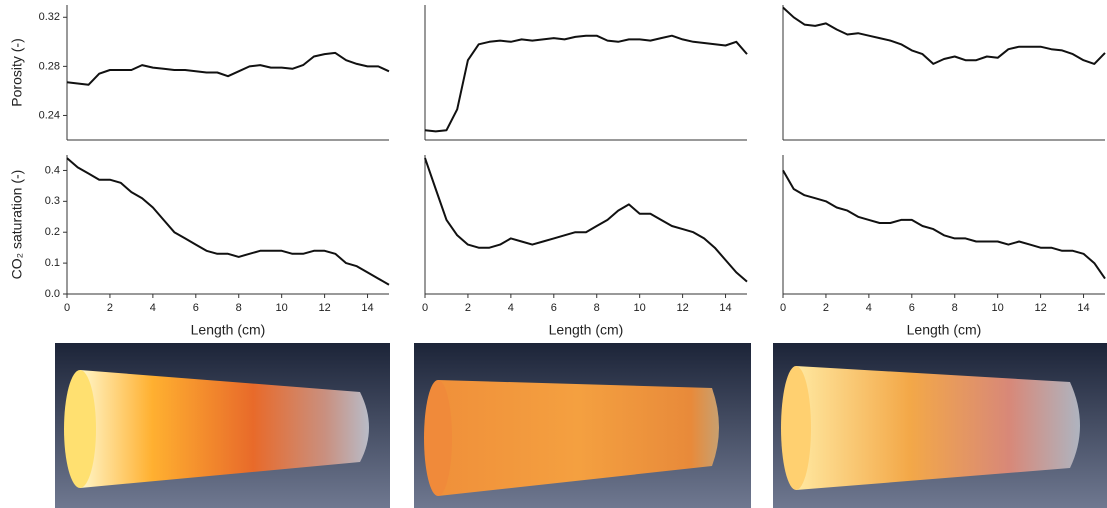 The height and width of the screenshot is (508, 1107). I want to click on y-tick-label: 0.24, so click(49, 115).